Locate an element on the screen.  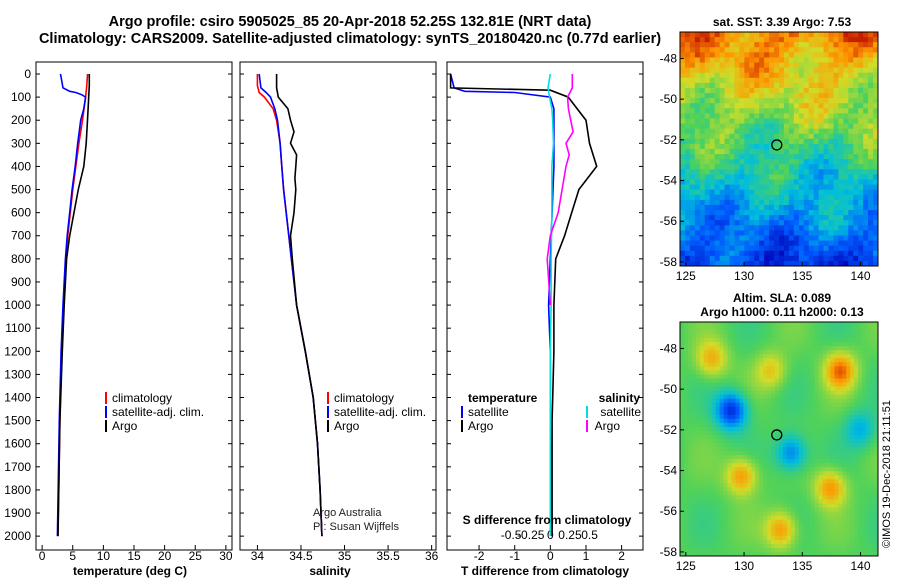
legend-label-s-argo: Argo is located at coordinates (608, 426).